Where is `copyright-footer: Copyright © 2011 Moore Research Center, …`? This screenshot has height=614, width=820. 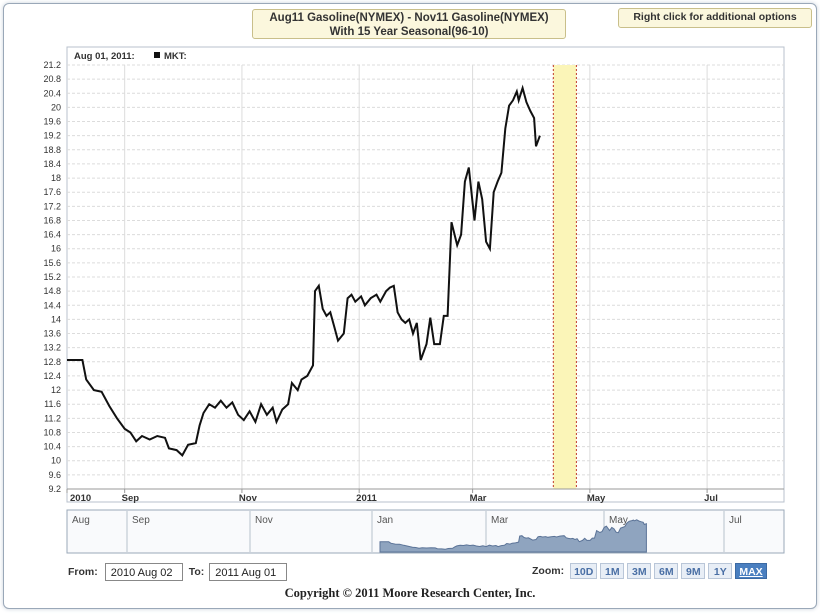 copyright-footer: Copyright © 2011 Moore Research Center, … is located at coordinates (410, 593).